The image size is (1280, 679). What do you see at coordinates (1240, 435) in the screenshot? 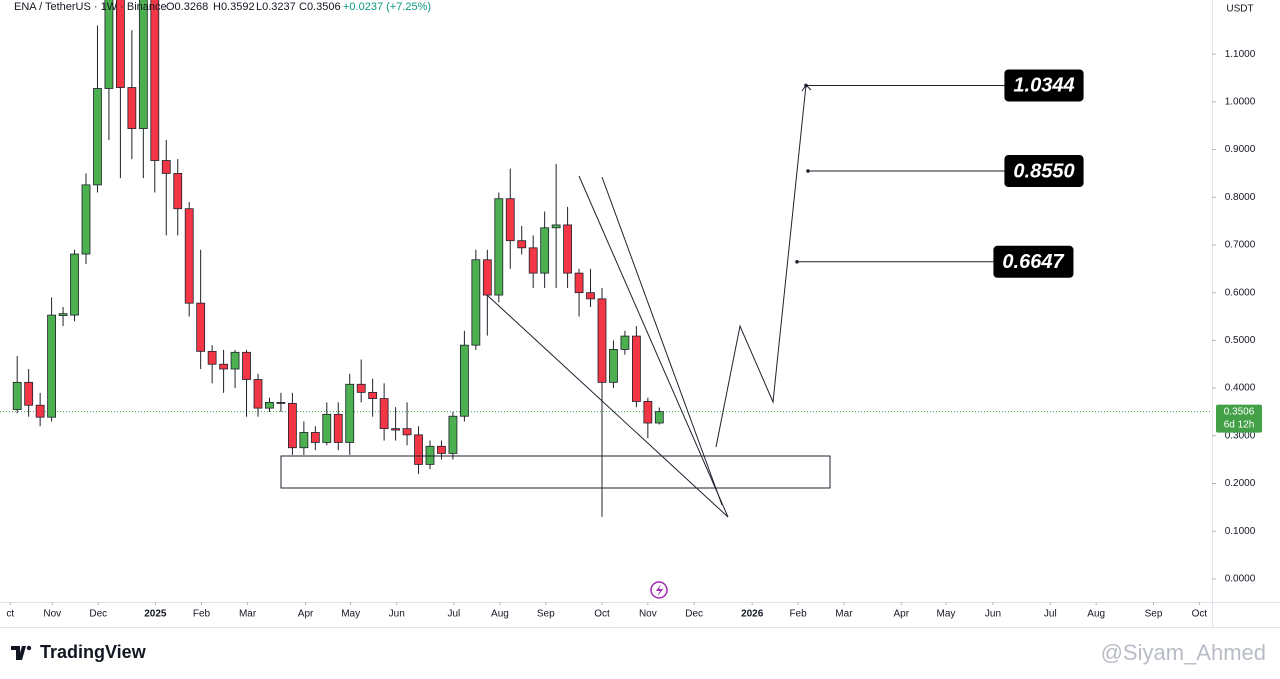
I see `y-tick-label: 0.3000` at bounding box center [1240, 435].